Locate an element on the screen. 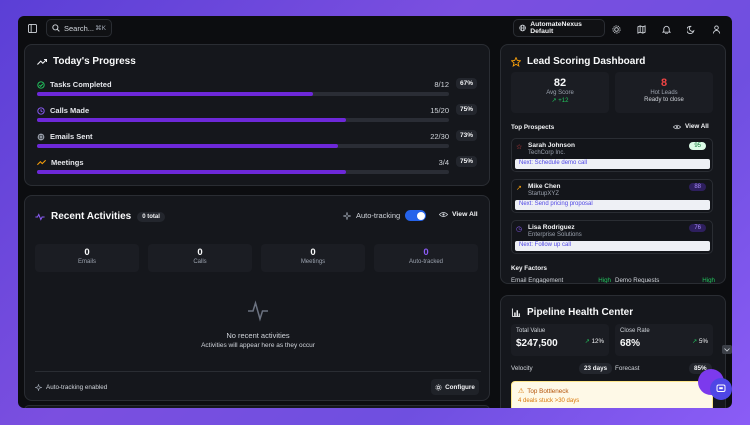 Image resolution: width=750 pixels, height=425 pixels. auto-tracking-toggle is located at coordinates (416, 215).